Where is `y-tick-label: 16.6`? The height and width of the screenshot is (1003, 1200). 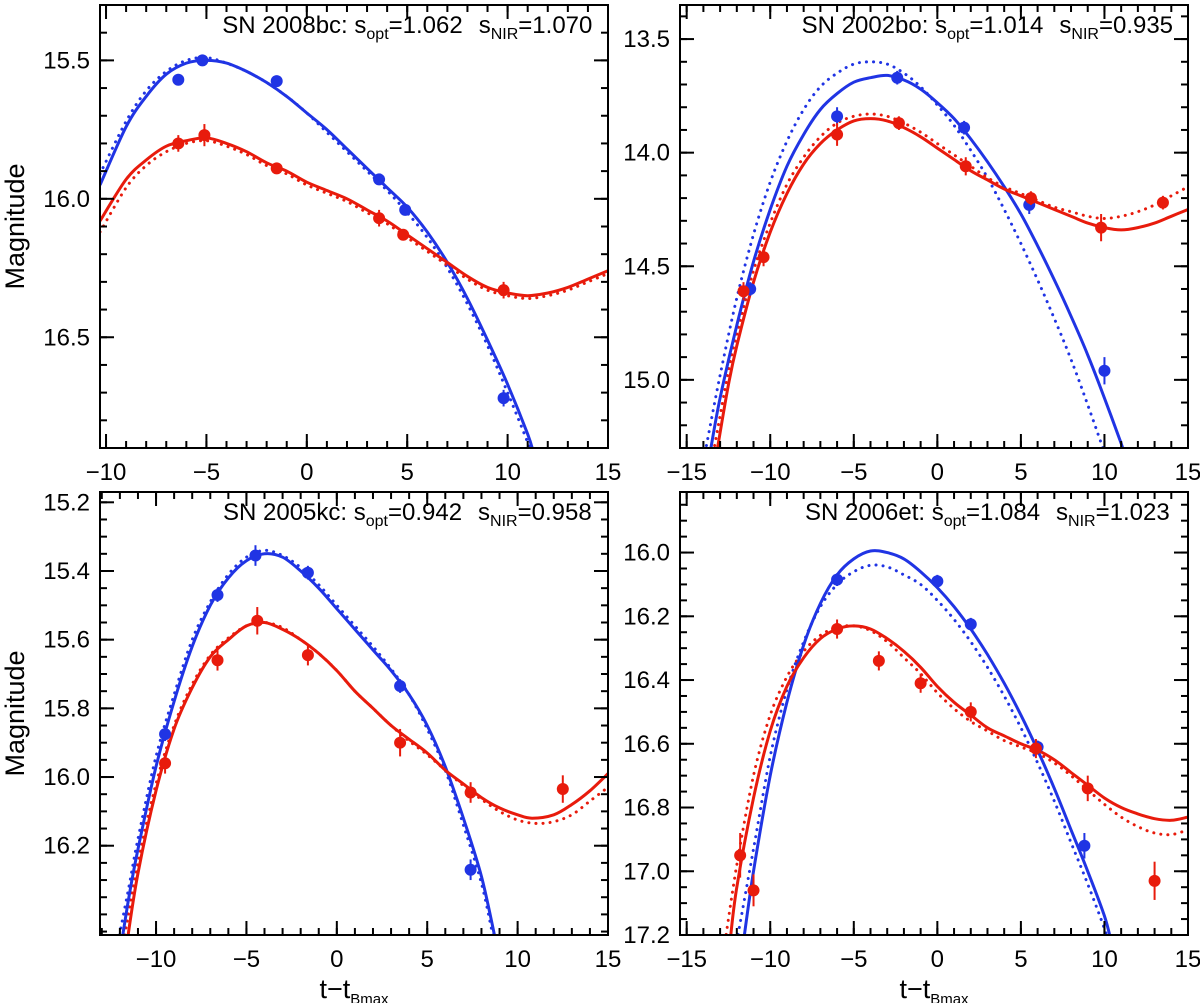
y-tick-label: 16.6 is located at coordinates (646, 744).